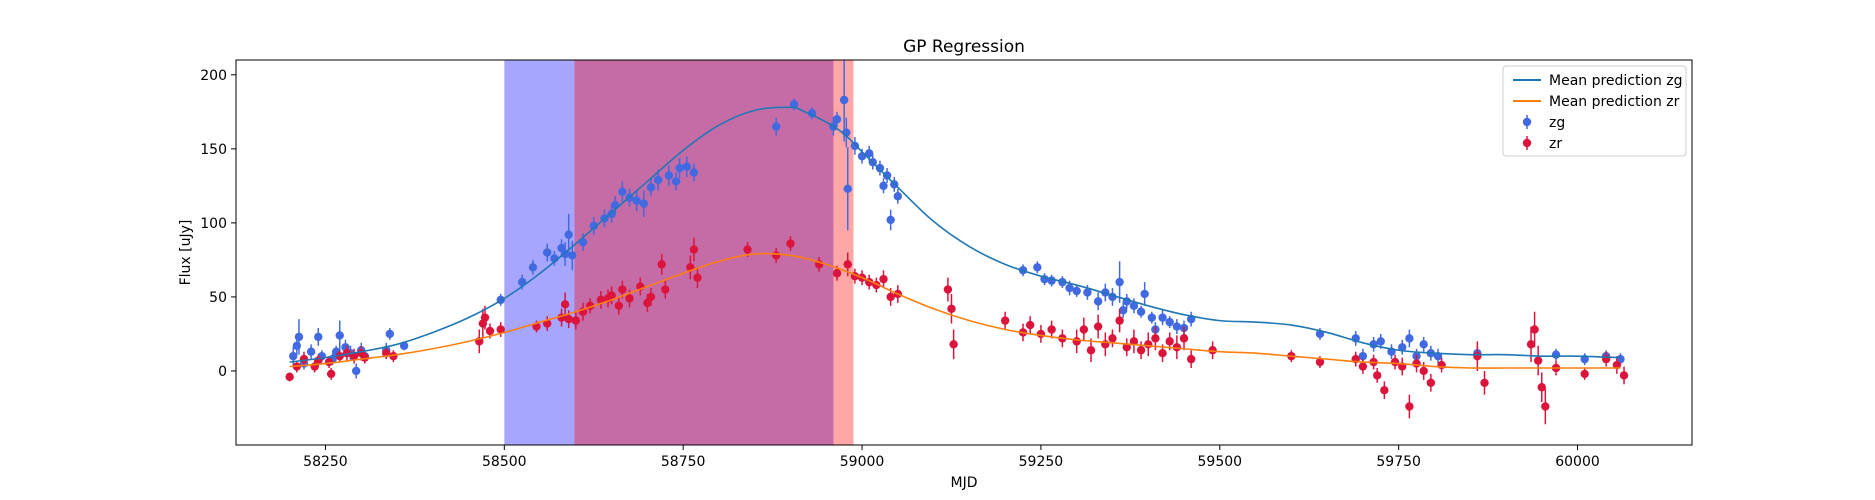 The height and width of the screenshot is (500, 1875). What do you see at coordinates (1398, 462) in the screenshot?
I see `x-tick-label: 59750` at bounding box center [1398, 462].